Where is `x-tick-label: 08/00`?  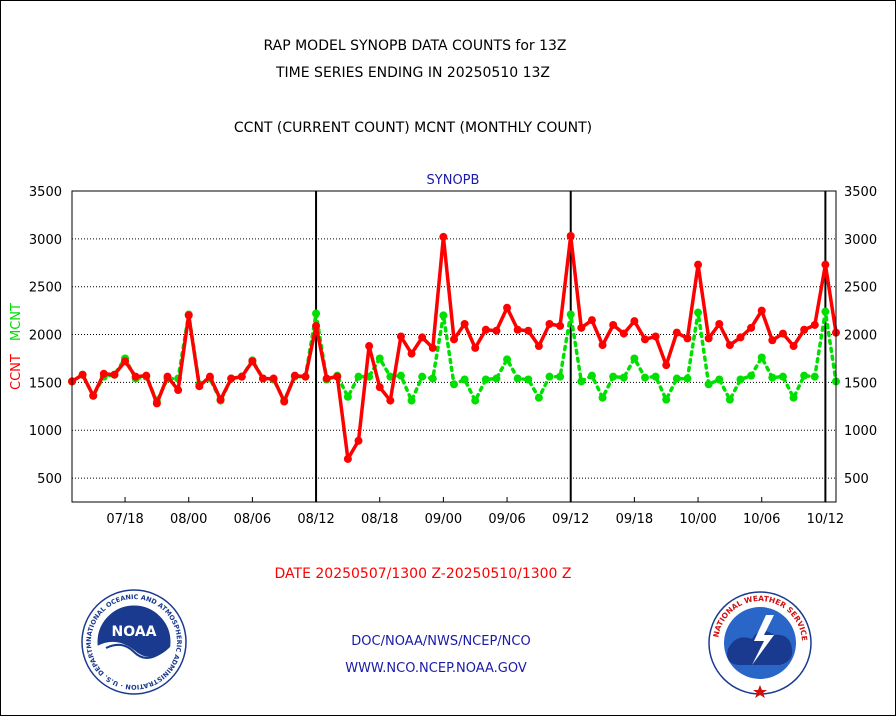
x-tick-label: 08/00 is located at coordinates (188, 519).